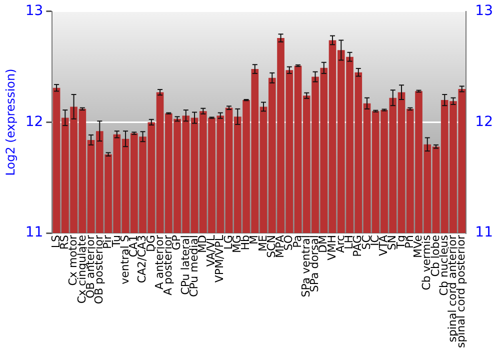 Image resolution: width=500 pixels, height=350 pixels. Describe the element at coordinates (10, 122) in the screenshot. I see `y-axis-title: Log2 (expression)` at that location.